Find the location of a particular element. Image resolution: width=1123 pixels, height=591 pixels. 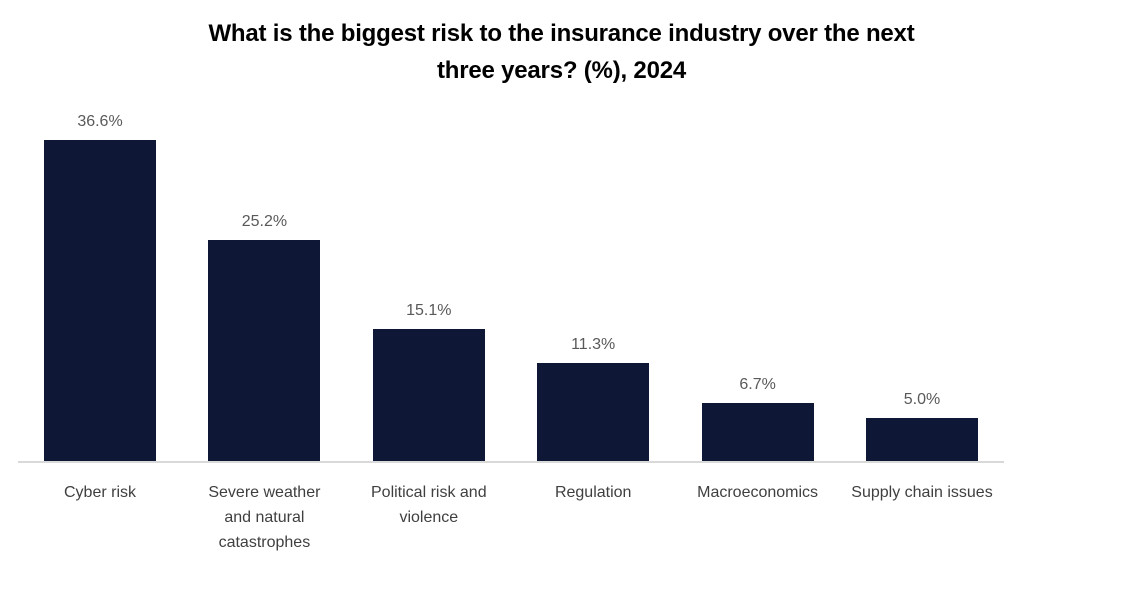

bar-macroeconomics is located at coordinates (757, 432).